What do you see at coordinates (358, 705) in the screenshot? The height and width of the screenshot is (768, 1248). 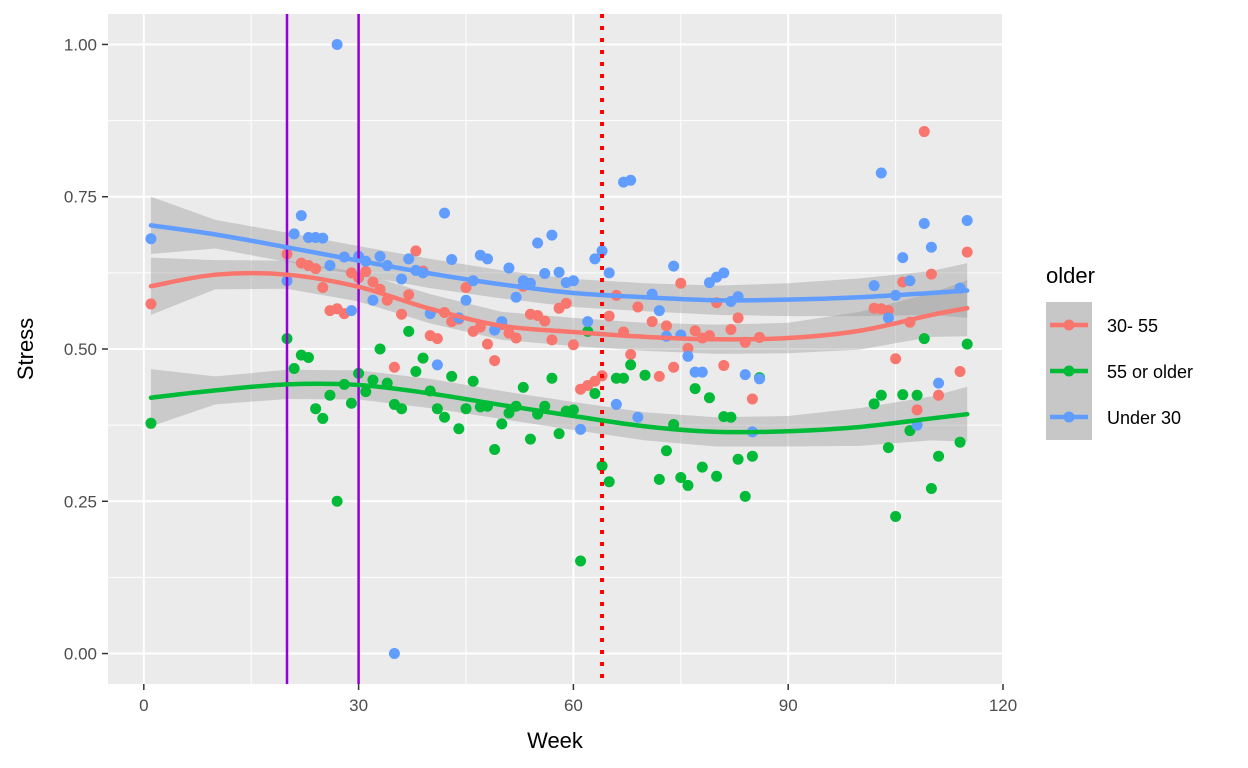 I see `x-tick-label: 30` at bounding box center [358, 705].